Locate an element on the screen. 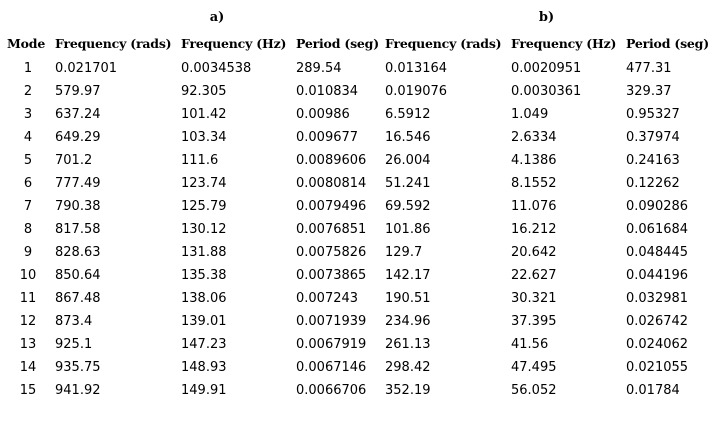 The width and height of the screenshot is (719, 433). cell-b-freq-hz: 30.321 is located at coordinates (534, 298).